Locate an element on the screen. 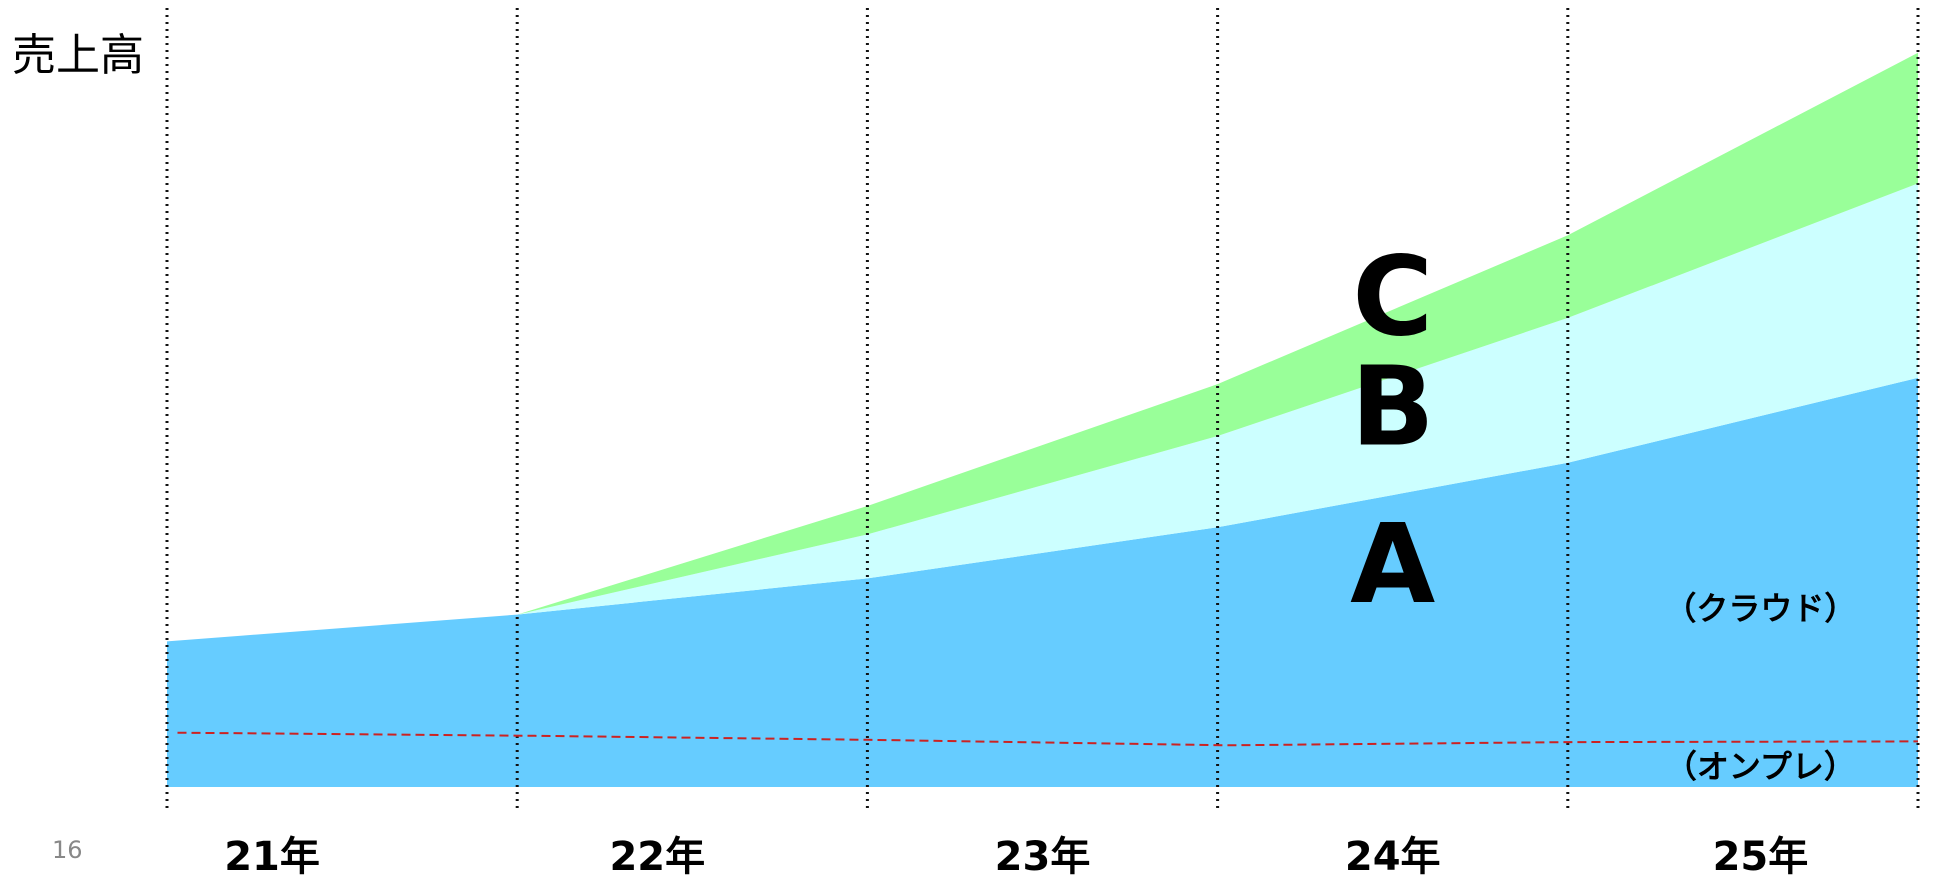 The image size is (1935, 876). series-label-b: B is located at coordinates (1393, 407).